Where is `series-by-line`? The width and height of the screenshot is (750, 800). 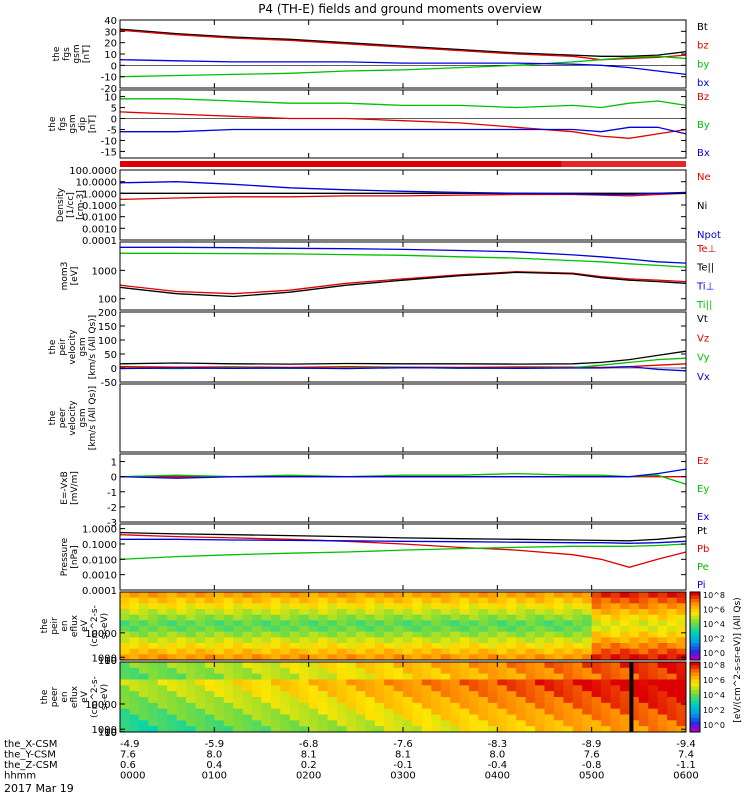 series-by-line is located at coordinates (403, 66).